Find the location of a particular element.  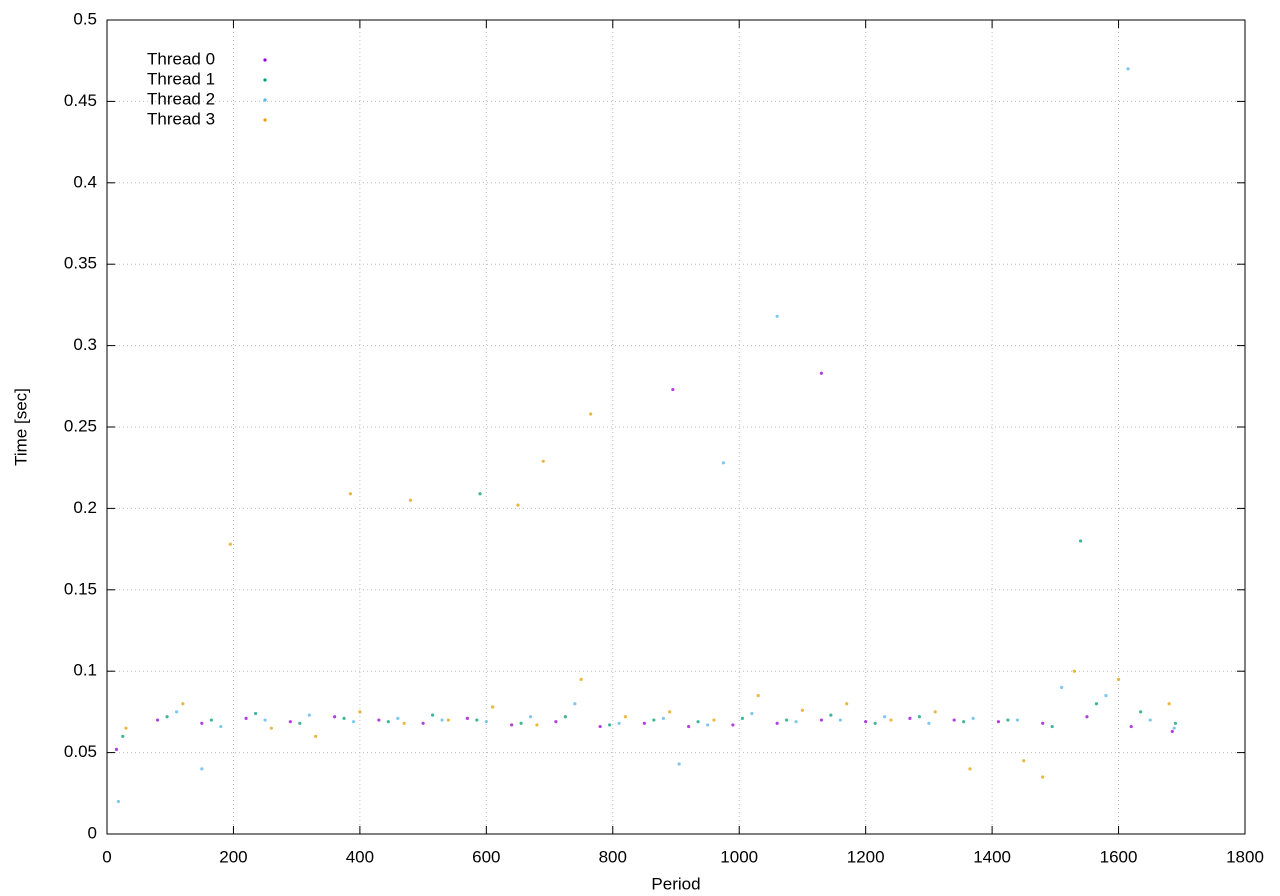

x-tick-label: 1800 is located at coordinates (1245, 856).